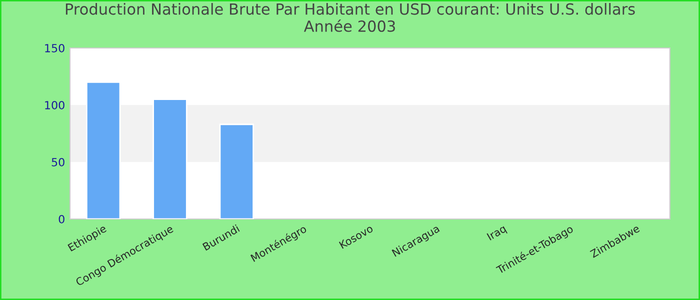  Describe the element at coordinates (61, 219) in the screenshot. I see `y-tick-label: 0` at that location.